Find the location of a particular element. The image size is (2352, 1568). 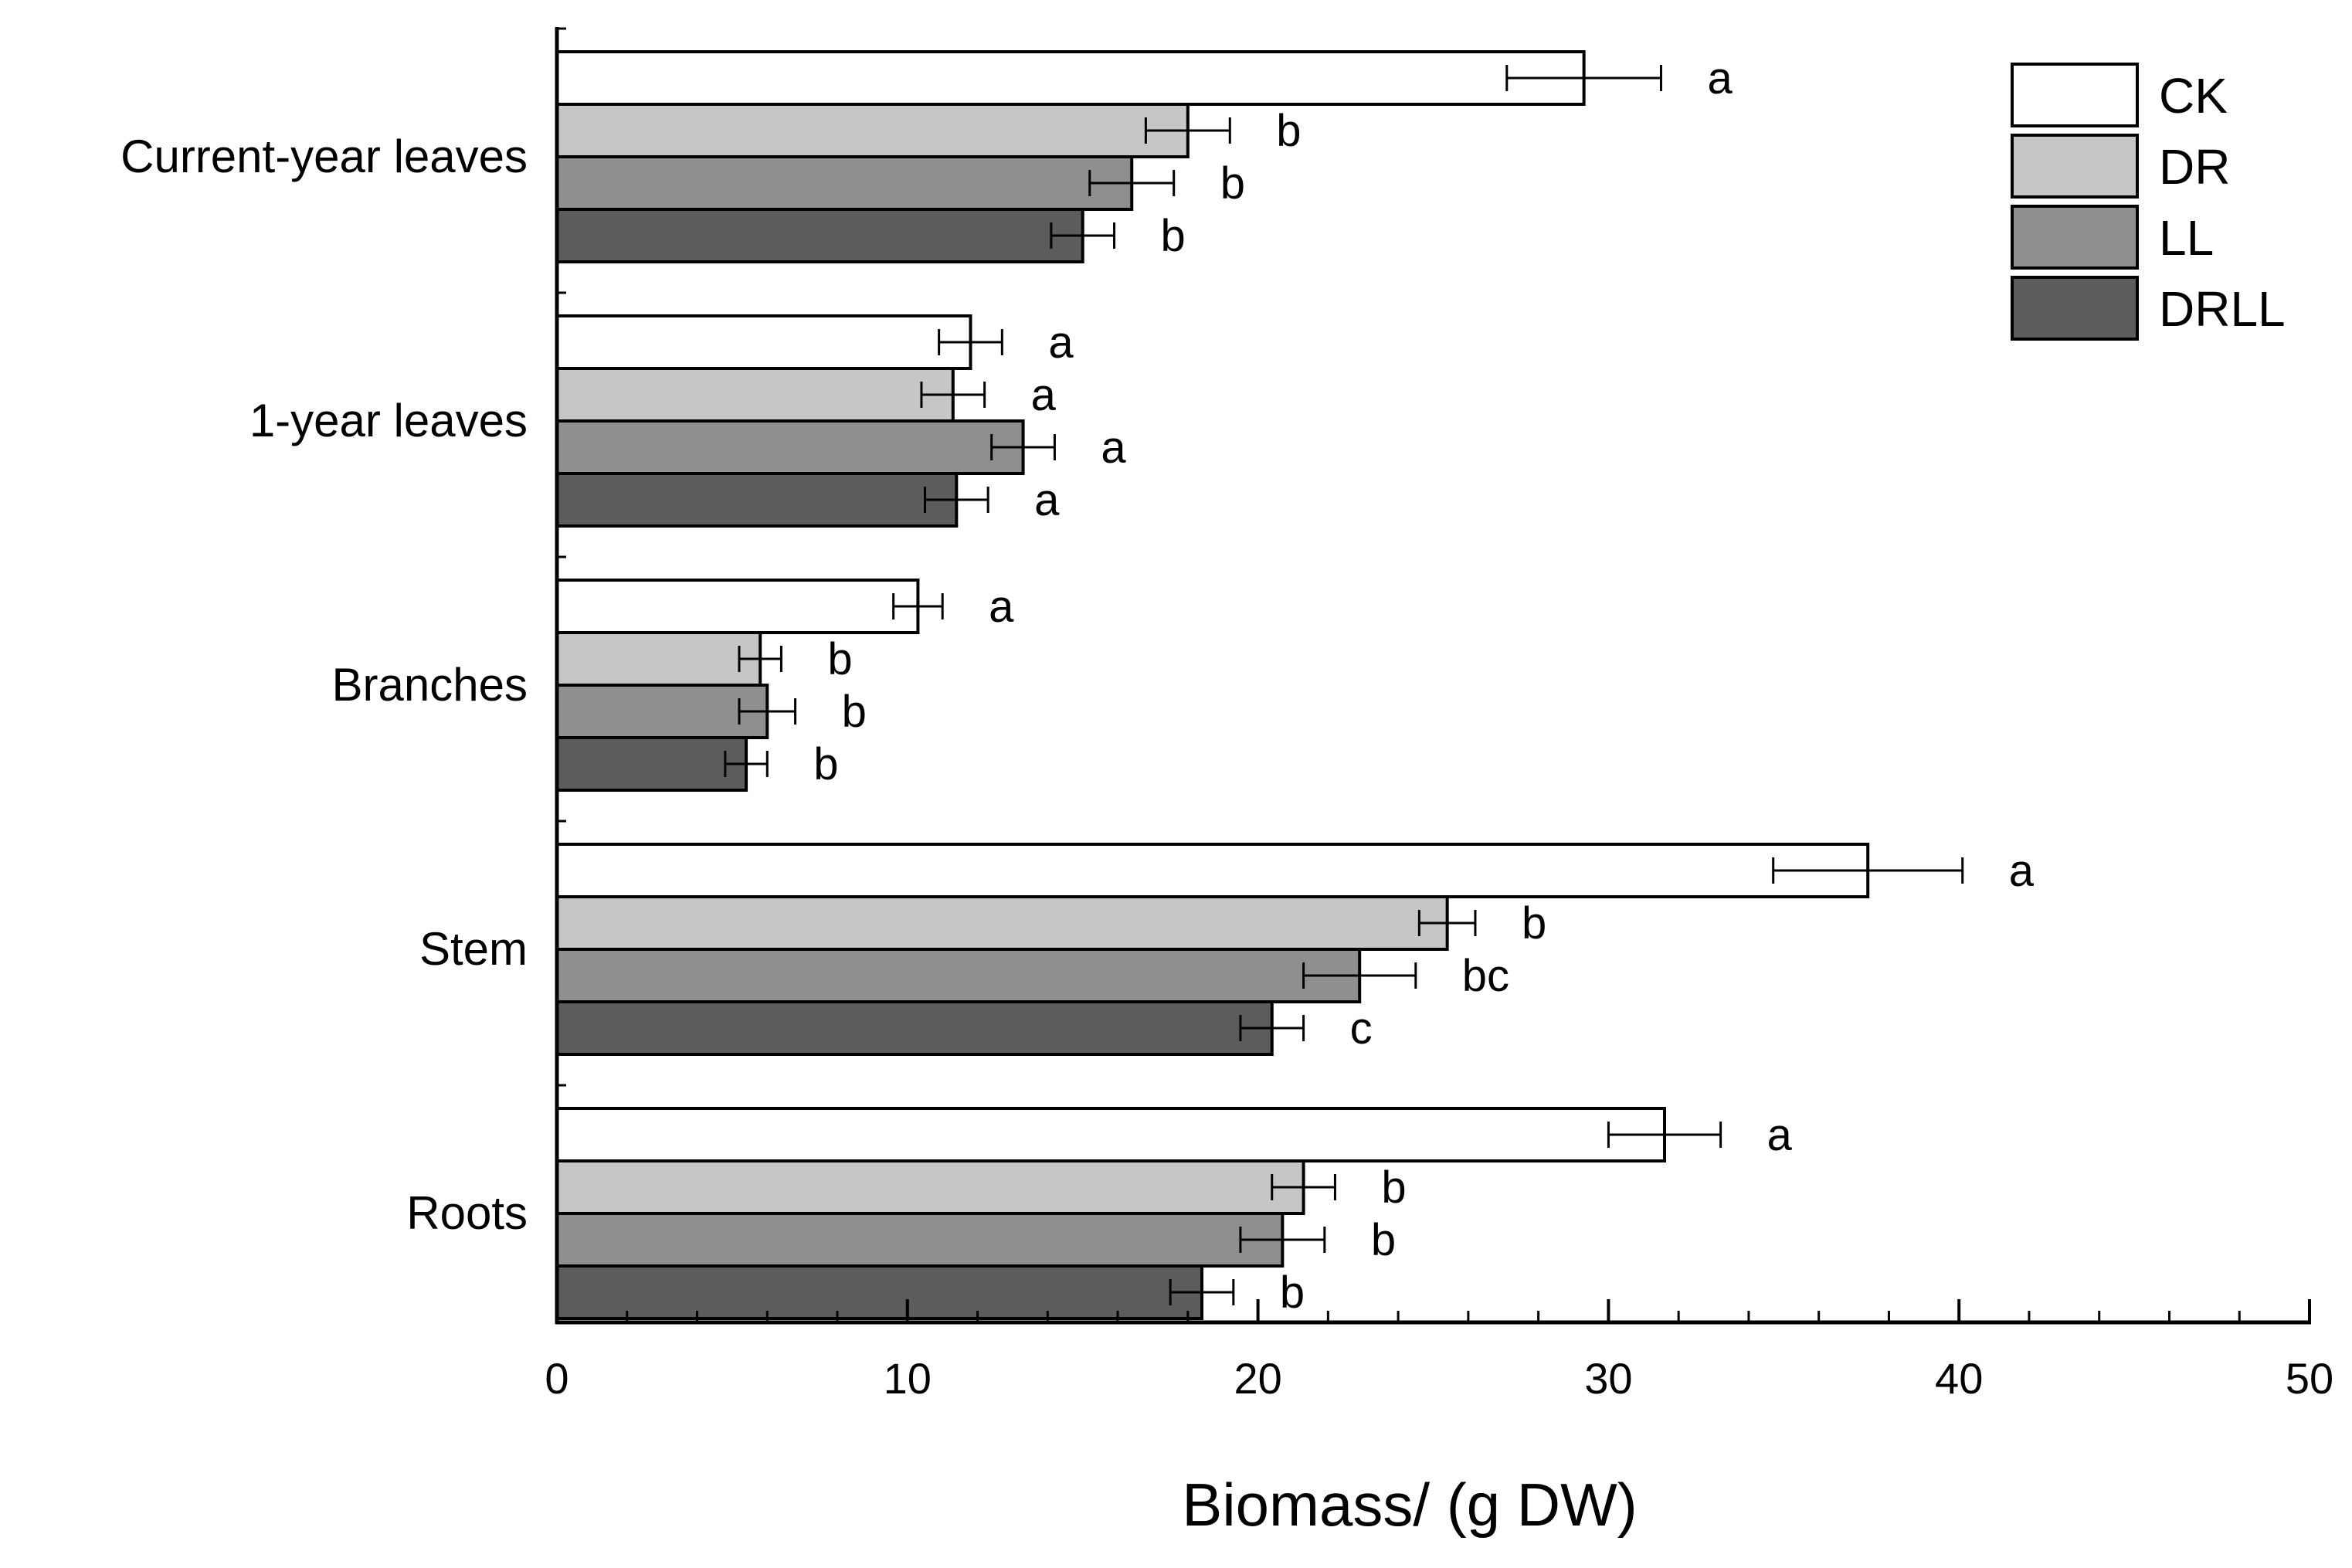

sig-label-1-year-leaves-dr: a is located at coordinates (1044, 395).